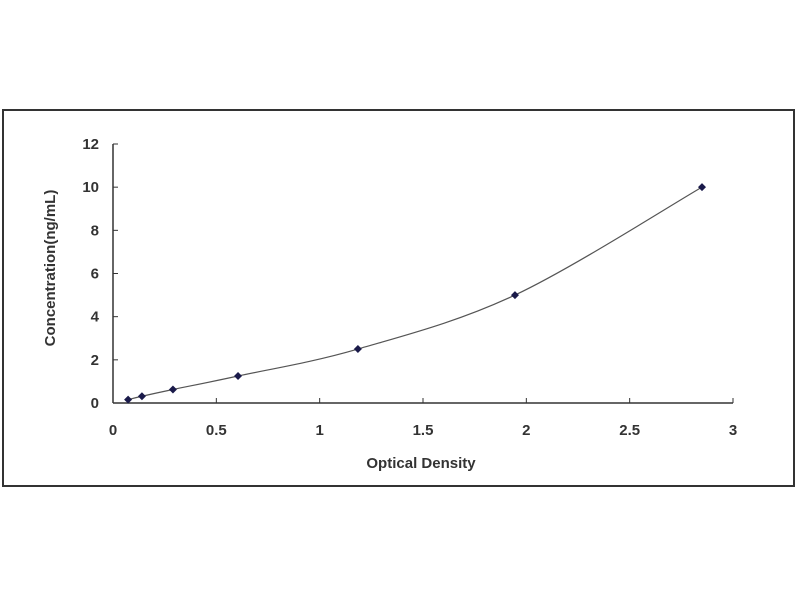 The image size is (800, 600). What do you see at coordinates (90, 144) in the screenshot?
I see `y-tick-label: 12` at bounding box center [90, 144].